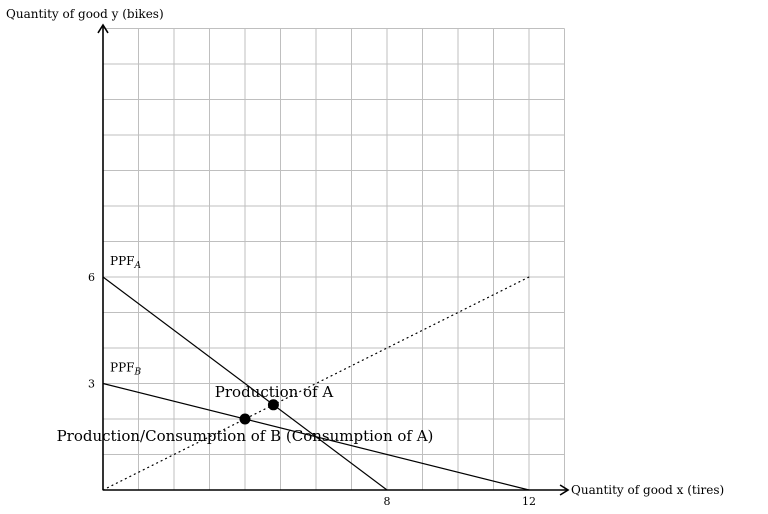 This screenshot has height=514, width=768. Describe the element at coordinates (564, 490) in the screenshot. I see `x-axis-arrow-icon` at that location.